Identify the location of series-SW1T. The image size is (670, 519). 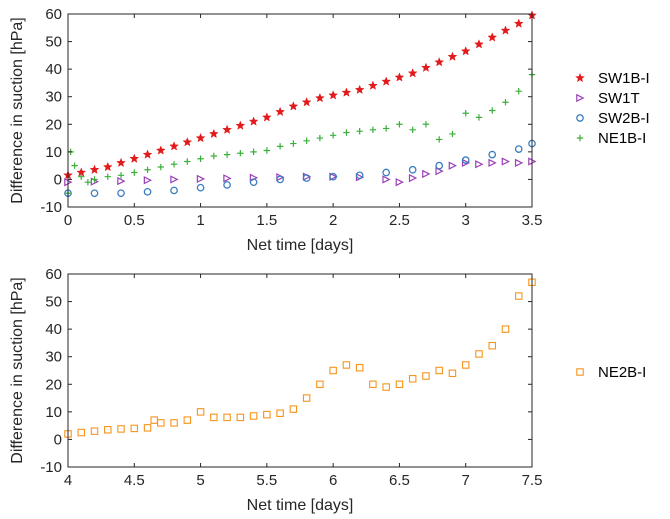
(300, 172).